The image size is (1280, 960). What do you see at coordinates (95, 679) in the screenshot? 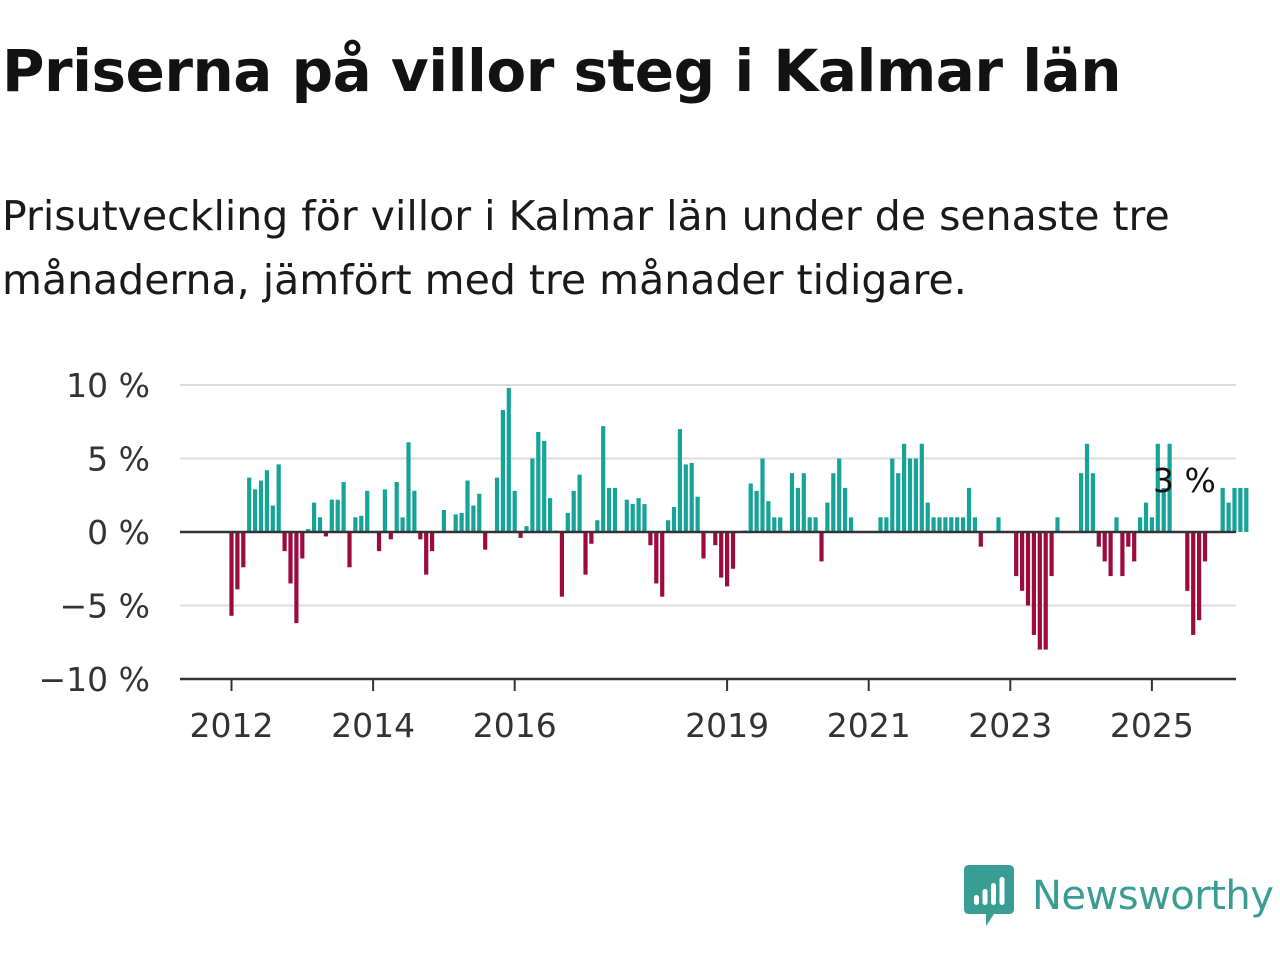
I see `y-tick-label: −10 %` at bounding box center [95, 679].